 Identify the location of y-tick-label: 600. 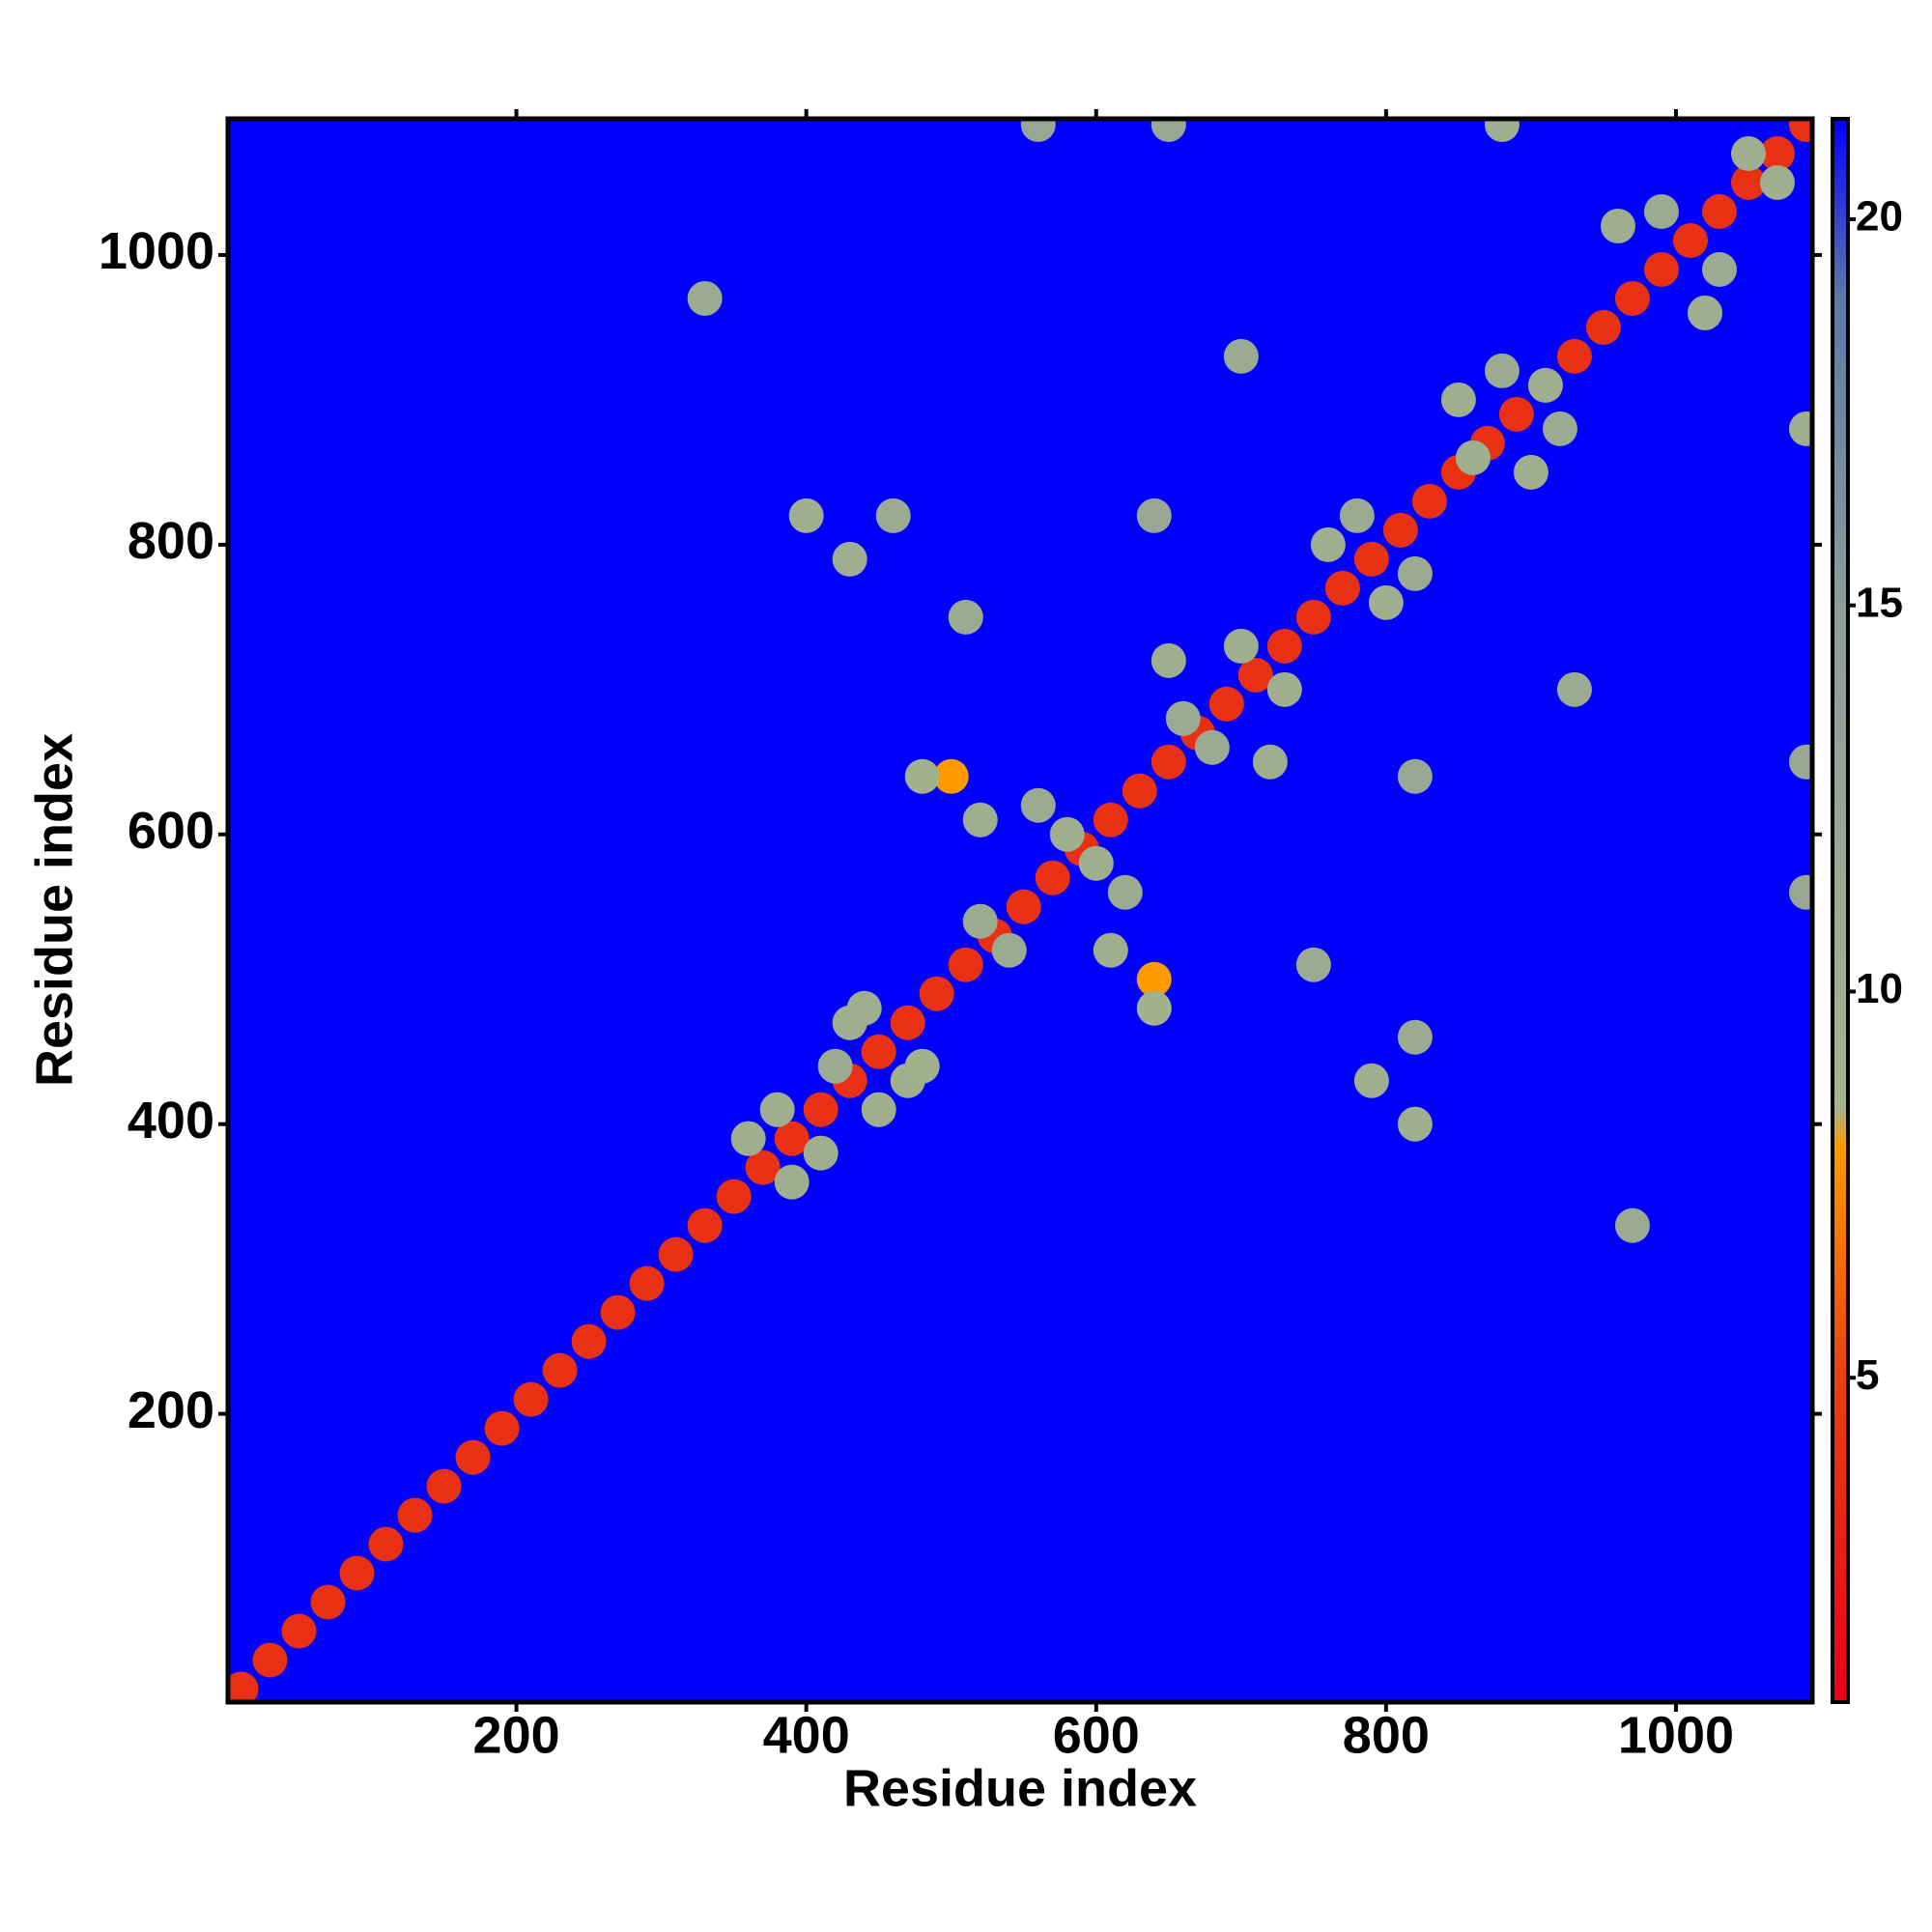
(171, 831).